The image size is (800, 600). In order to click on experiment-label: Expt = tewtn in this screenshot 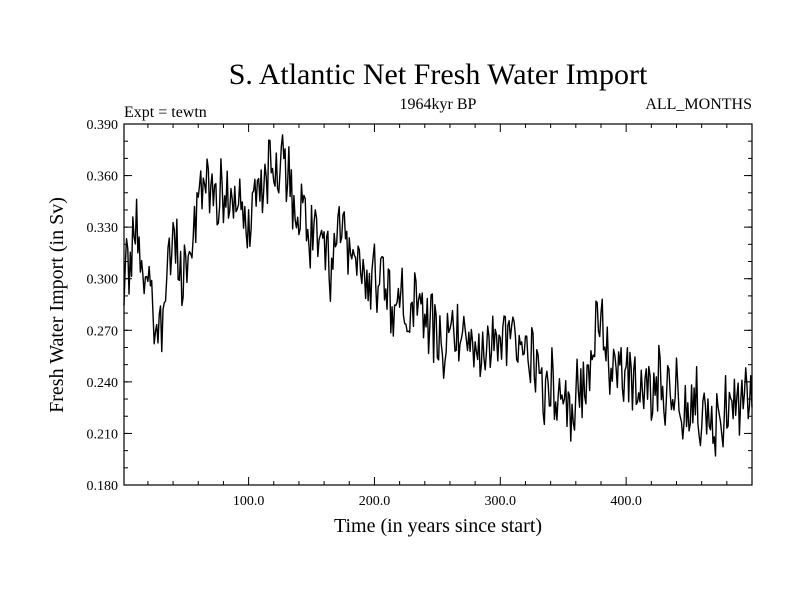, I will do `click(165, 112)`.